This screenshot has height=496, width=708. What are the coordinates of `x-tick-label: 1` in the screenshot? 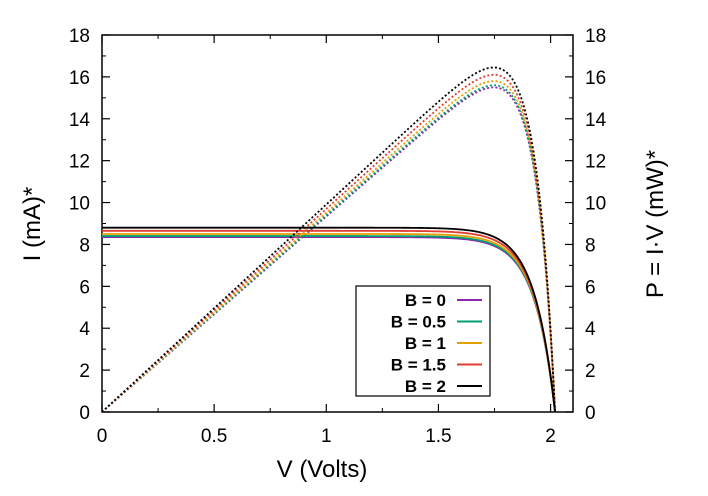 It's located at (326, 436).